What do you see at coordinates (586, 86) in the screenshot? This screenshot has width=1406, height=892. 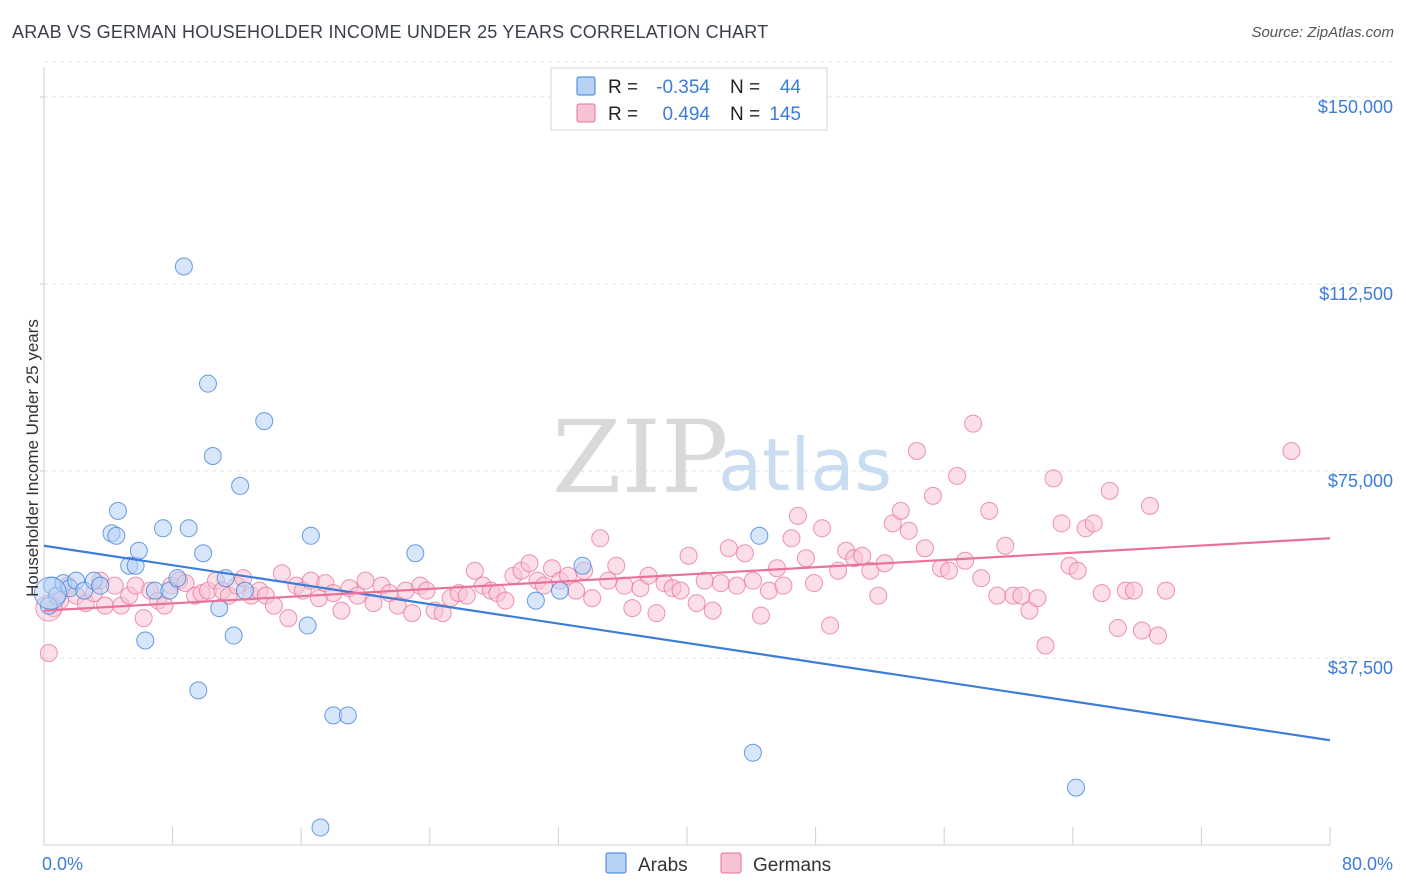 I see `legend-swatch-arabs` at bounding box center [586, 86].